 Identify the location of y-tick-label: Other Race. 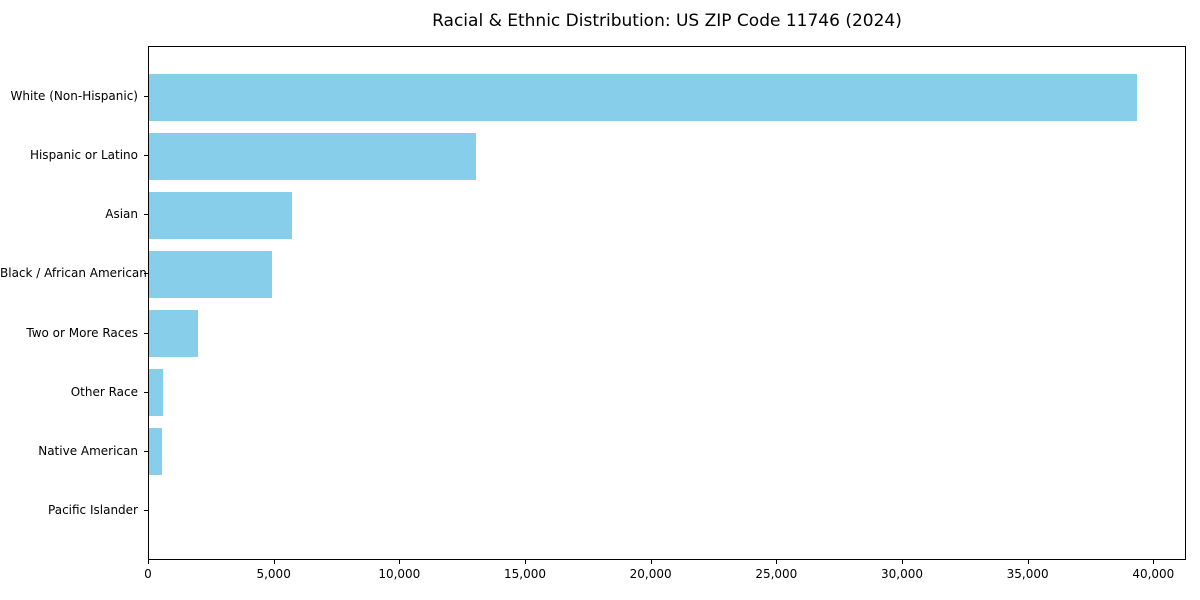
(104, 391).